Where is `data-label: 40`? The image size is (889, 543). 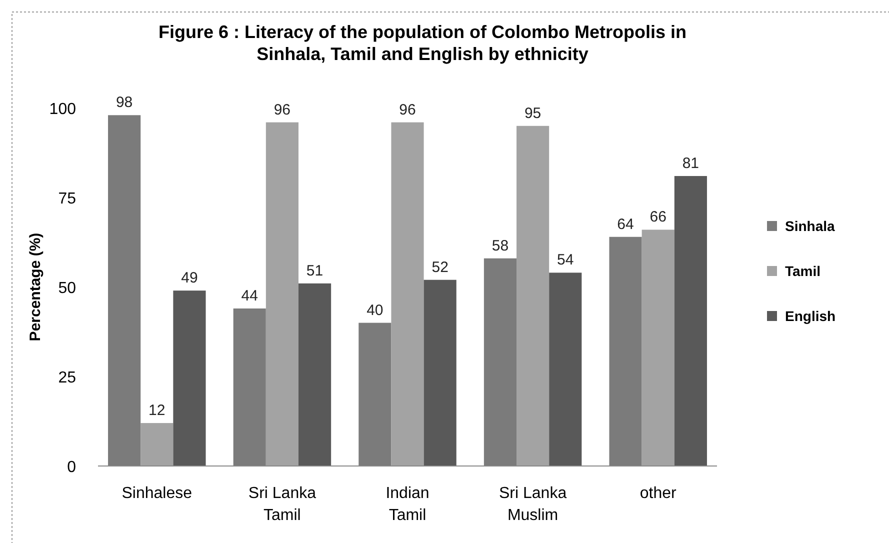
data-label: 40 is located at coordinates (375, 310).